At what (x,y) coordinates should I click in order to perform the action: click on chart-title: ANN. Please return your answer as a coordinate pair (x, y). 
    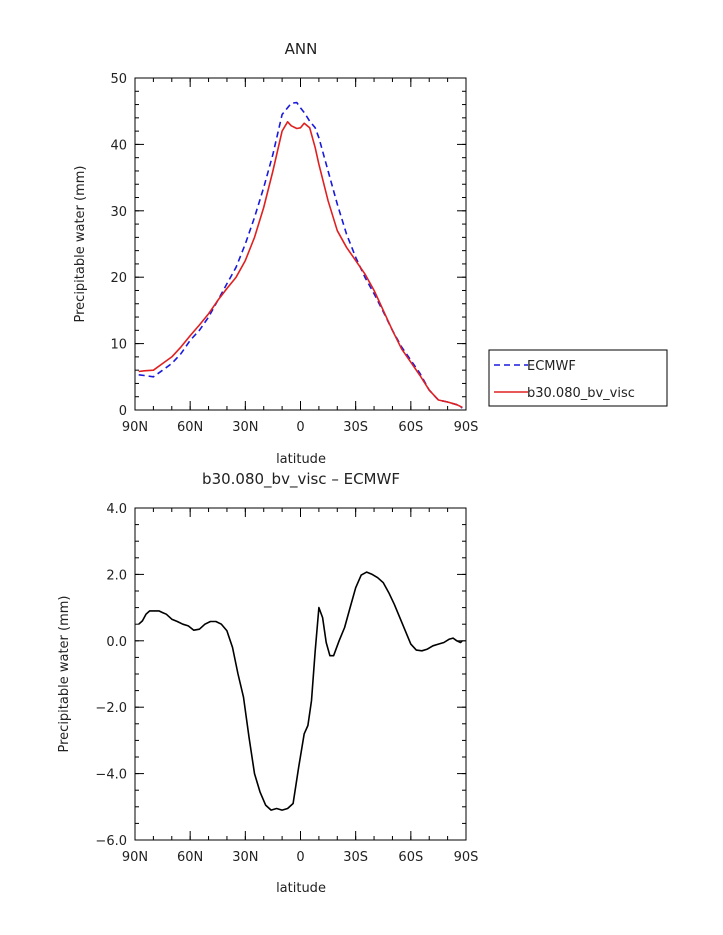
    Looking at the image, I should click on (301, 49).